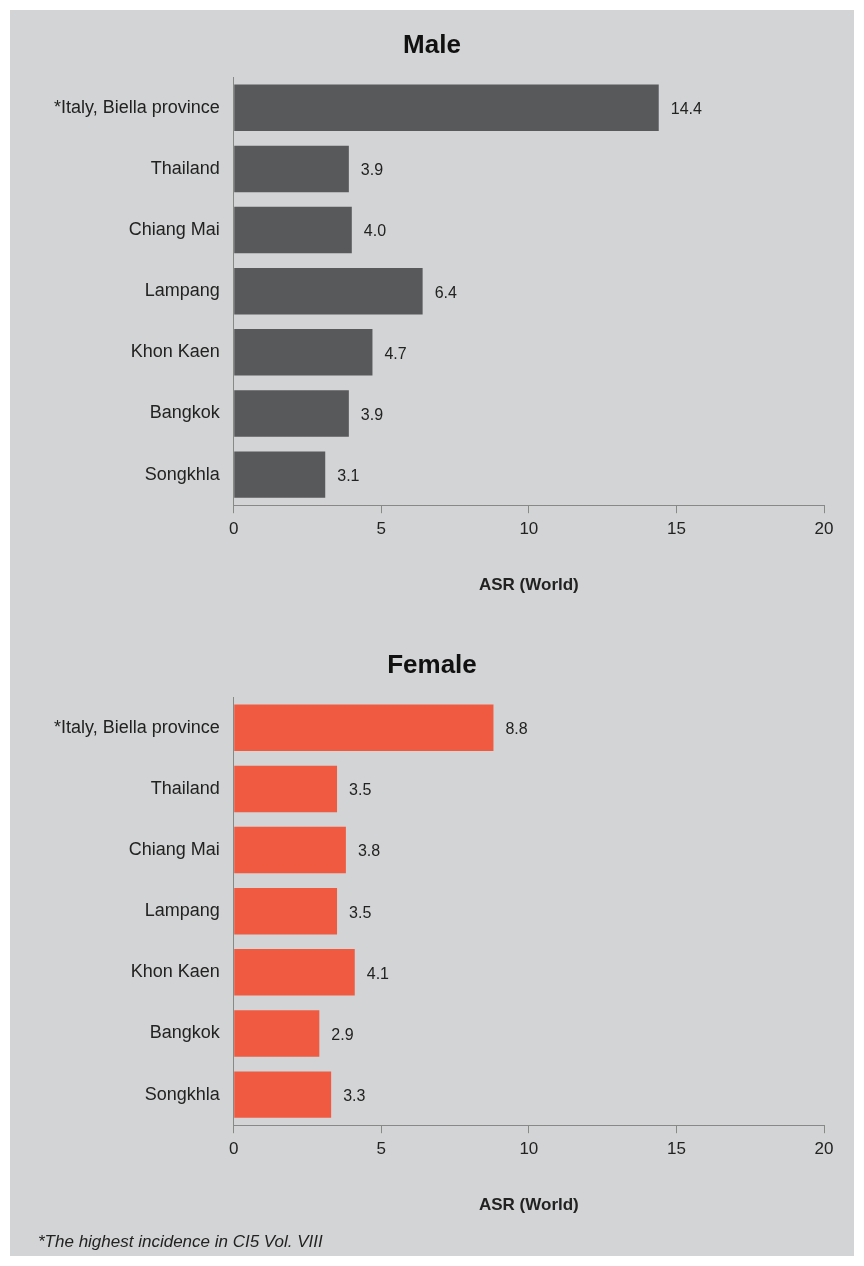 The image size is (864, 1266). I want to click on data-label: 3.8, so click(369, 851).